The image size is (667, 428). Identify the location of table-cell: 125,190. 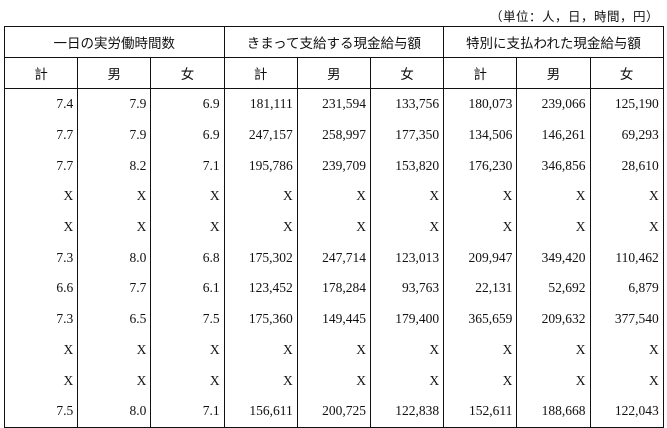
(626, 104).